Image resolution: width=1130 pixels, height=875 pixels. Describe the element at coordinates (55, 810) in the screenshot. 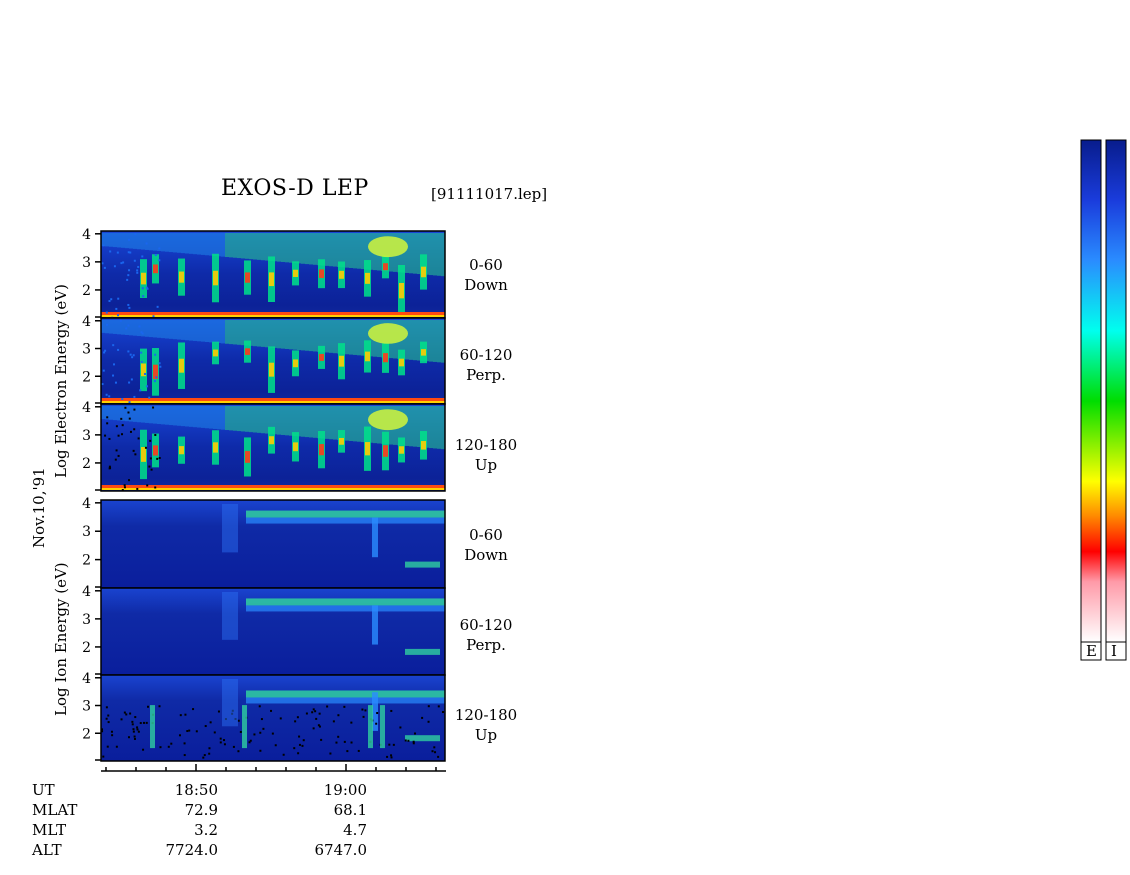

I see `row-label-mlat: MLAT` at that location.